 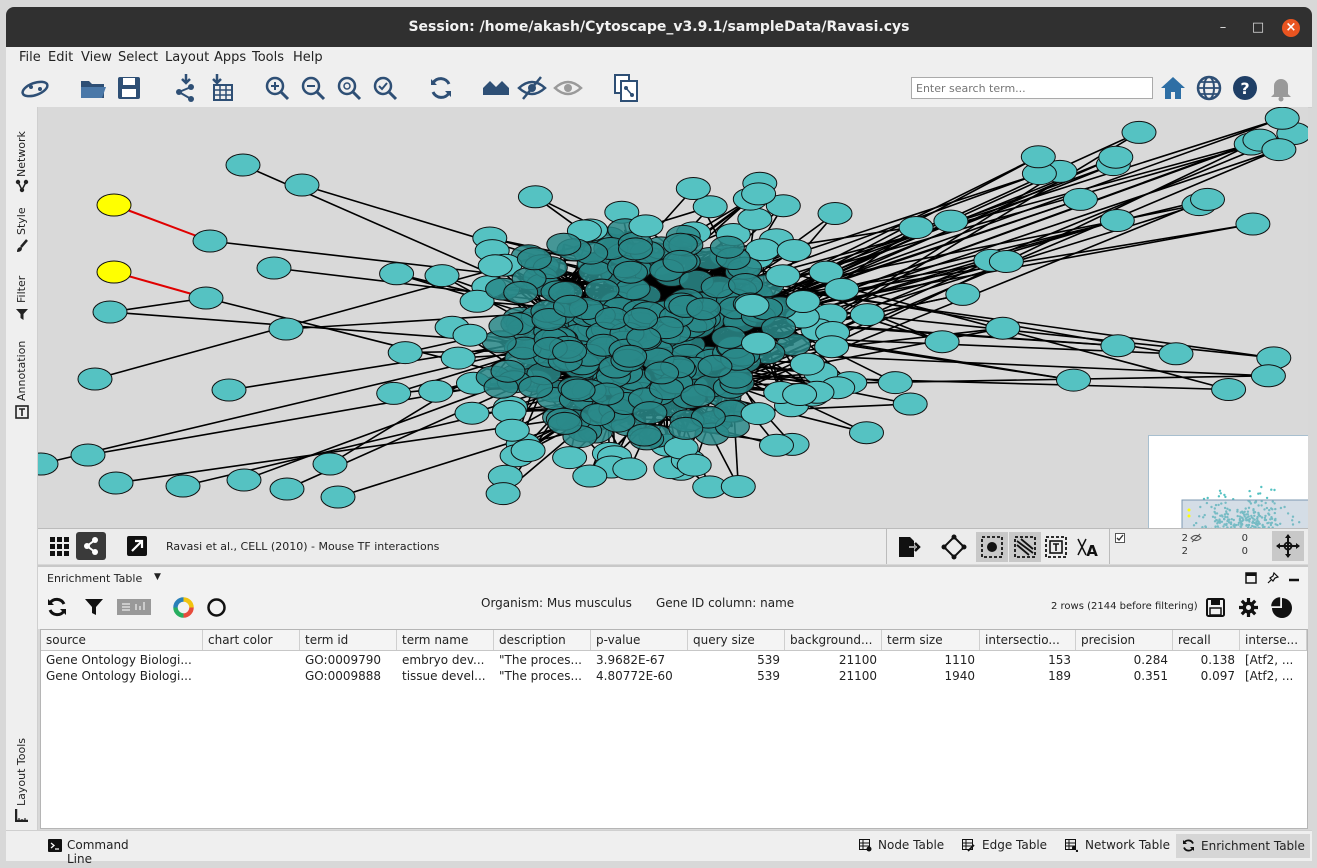 What do you see at coordinates (1228, 481) in the screenshot?
I see `network-overview-minimap` at bounding box center [1228, 481].